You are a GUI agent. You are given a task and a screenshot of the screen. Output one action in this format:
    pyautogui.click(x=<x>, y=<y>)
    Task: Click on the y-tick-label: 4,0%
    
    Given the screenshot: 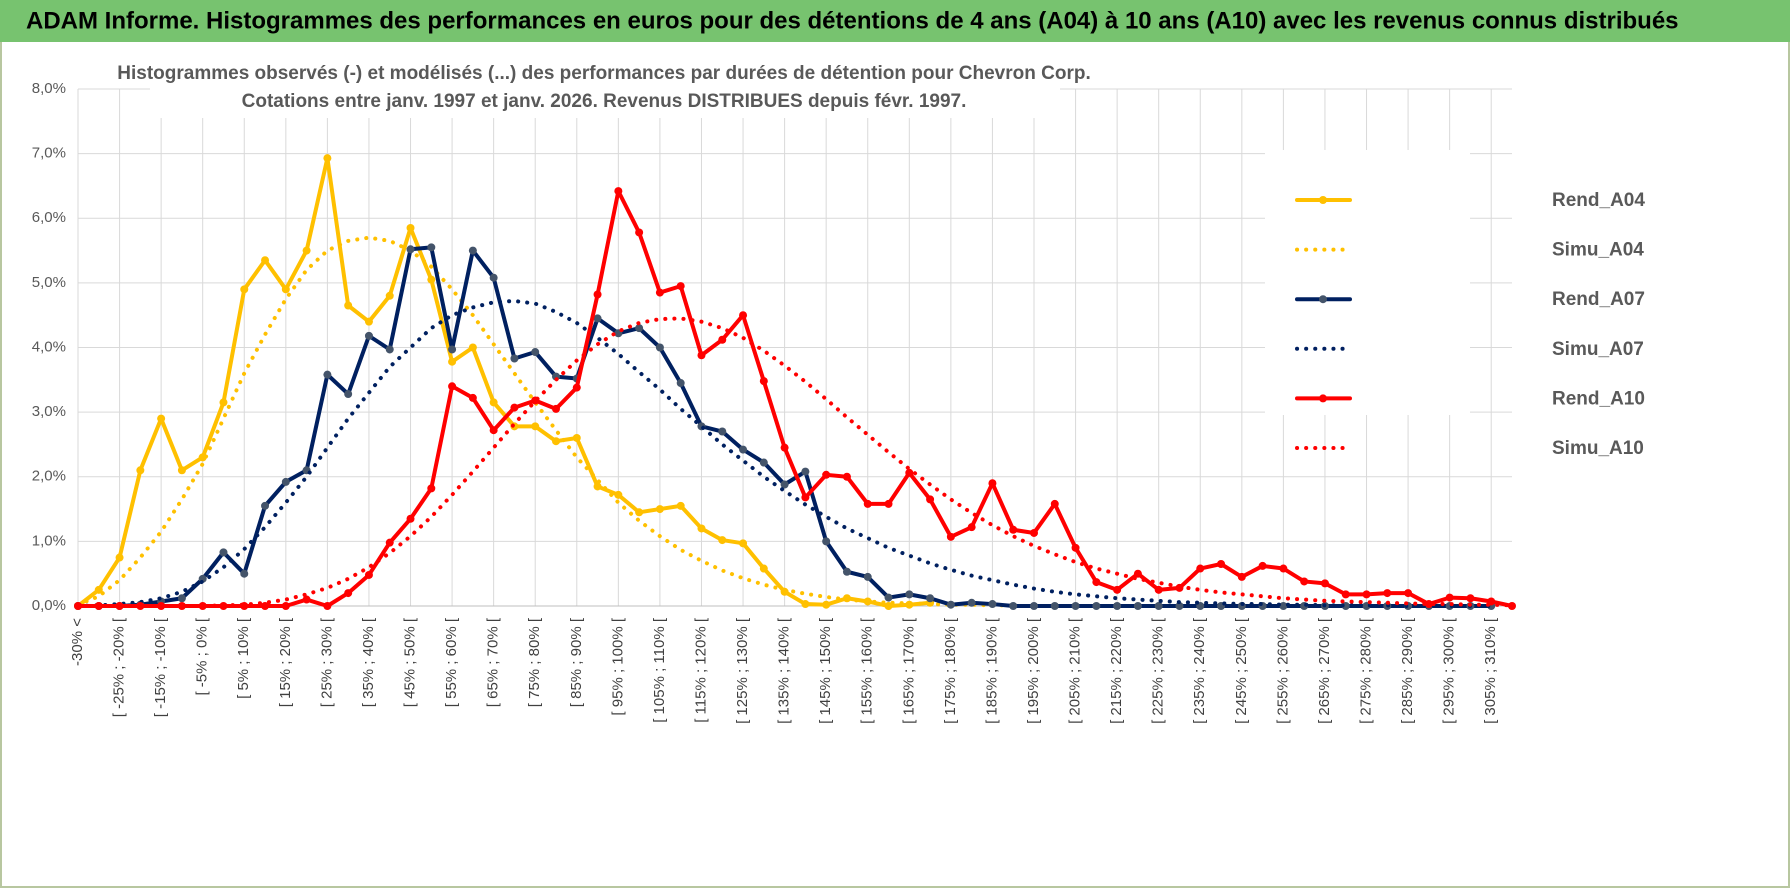 What is the action you would take?
    pyautogui.click(x=49, y=346)
    